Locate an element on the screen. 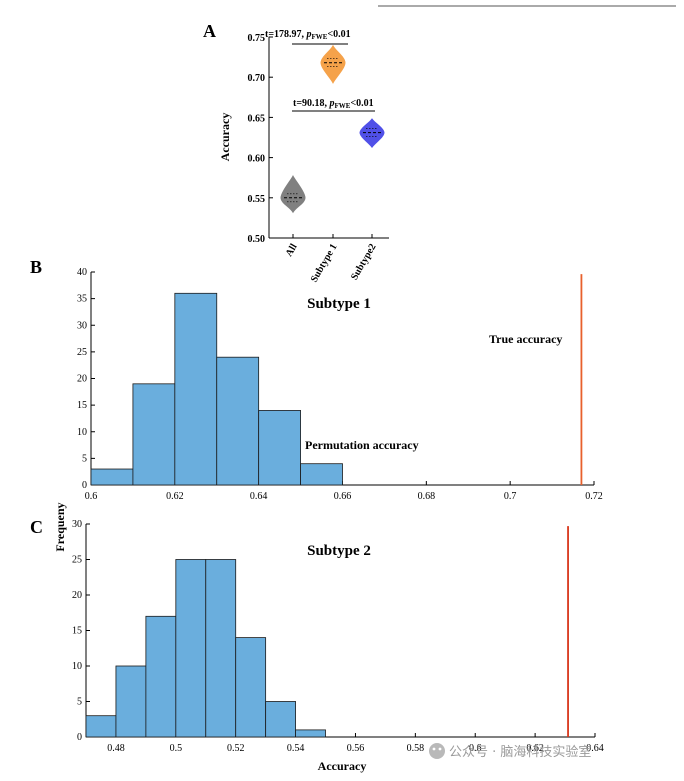 Image resolution: width=684 pixels, height=781 pixels. panel-letter-a: A is located at coordinates (209, 31).